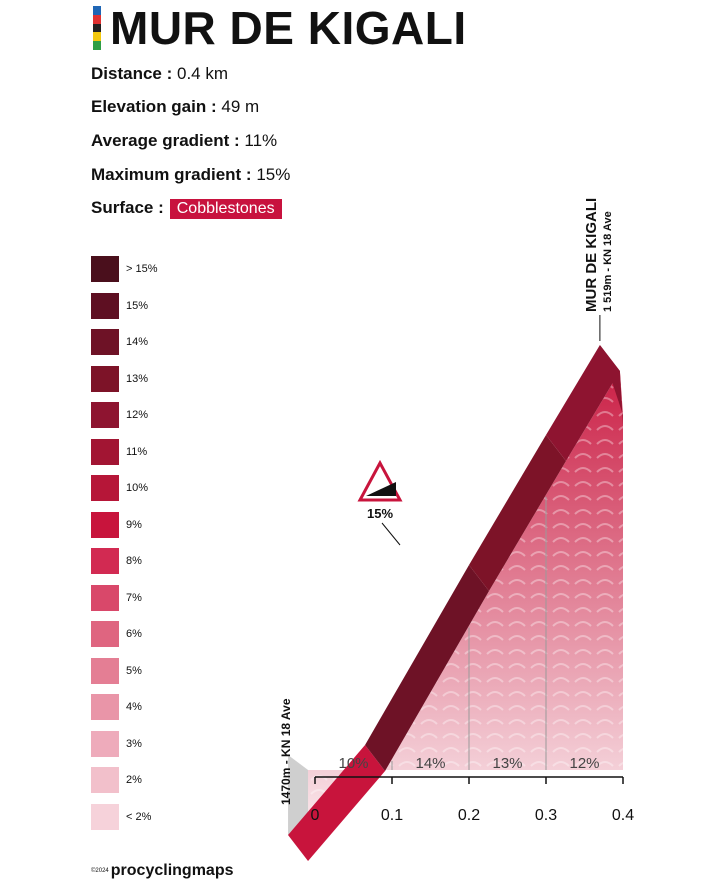  Describe the element at coordinates (546, 815) in the screenshot. I see `x-tick-label: 0.3` at that location.